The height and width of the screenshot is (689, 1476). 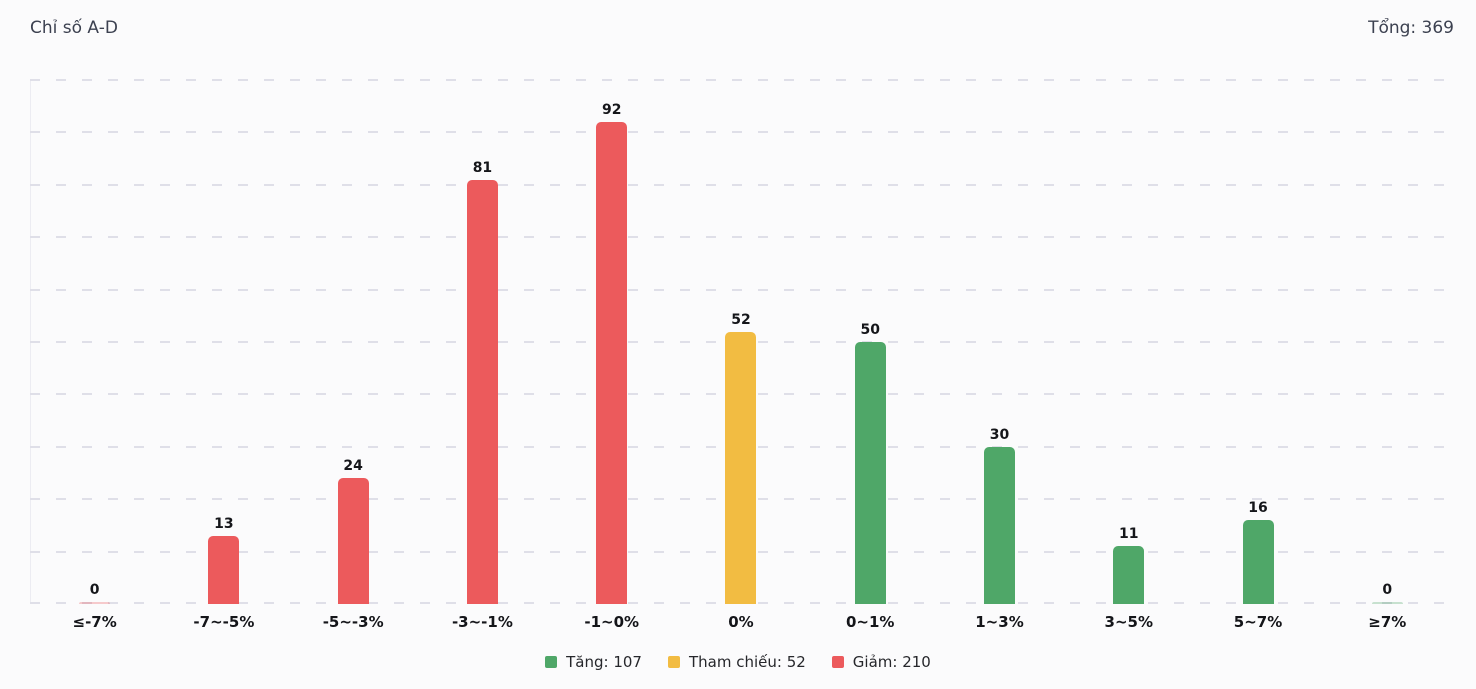 What do you see at coordinates (1258, 508) in the screenshot?
I see `bar-value-label: 16` at bounding box center [1258, 508].